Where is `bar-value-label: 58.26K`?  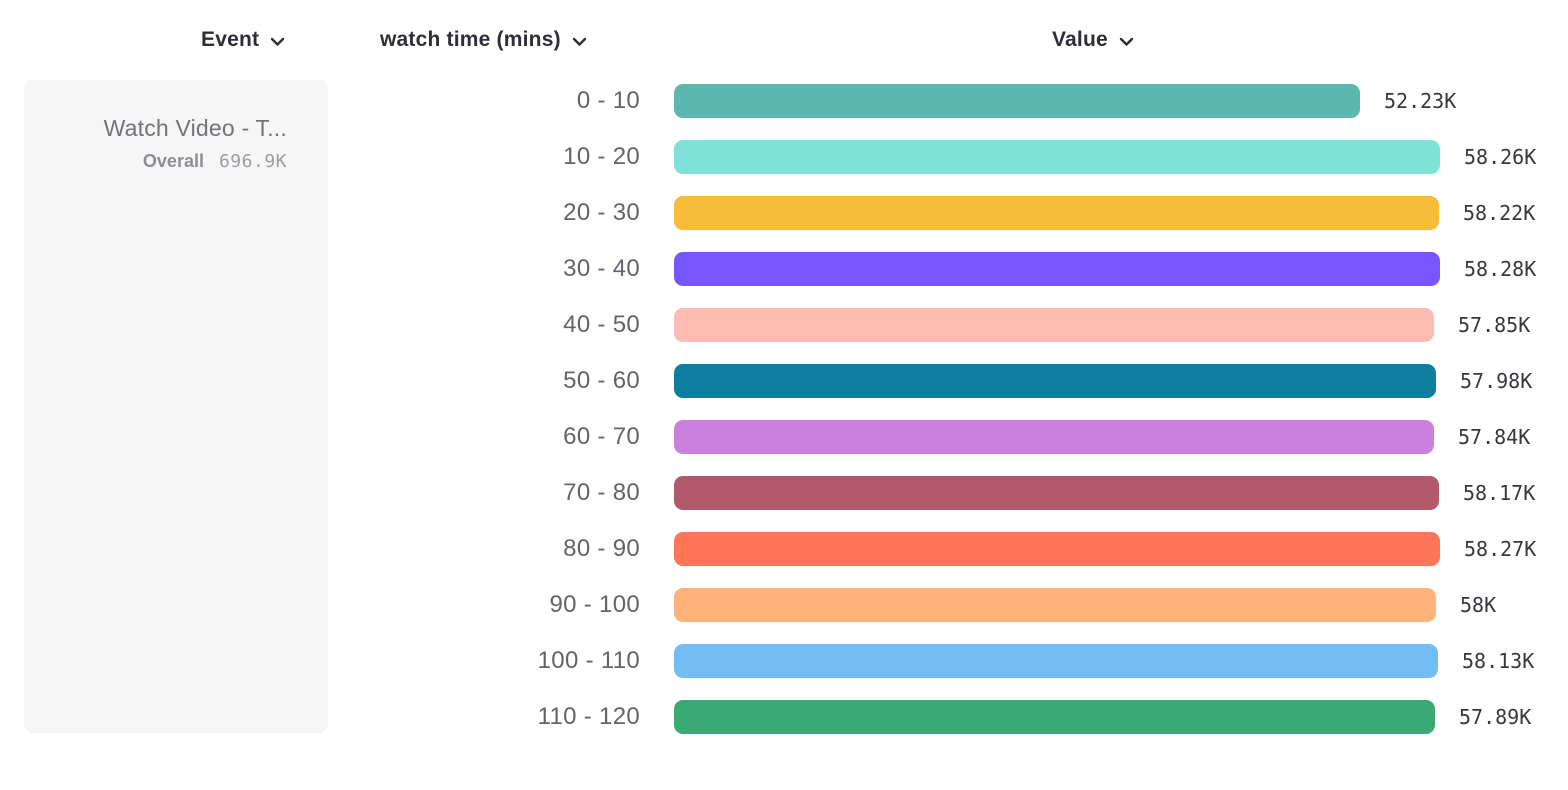 bar-value-label: 58.26K is located at coordinates (1500, 157).